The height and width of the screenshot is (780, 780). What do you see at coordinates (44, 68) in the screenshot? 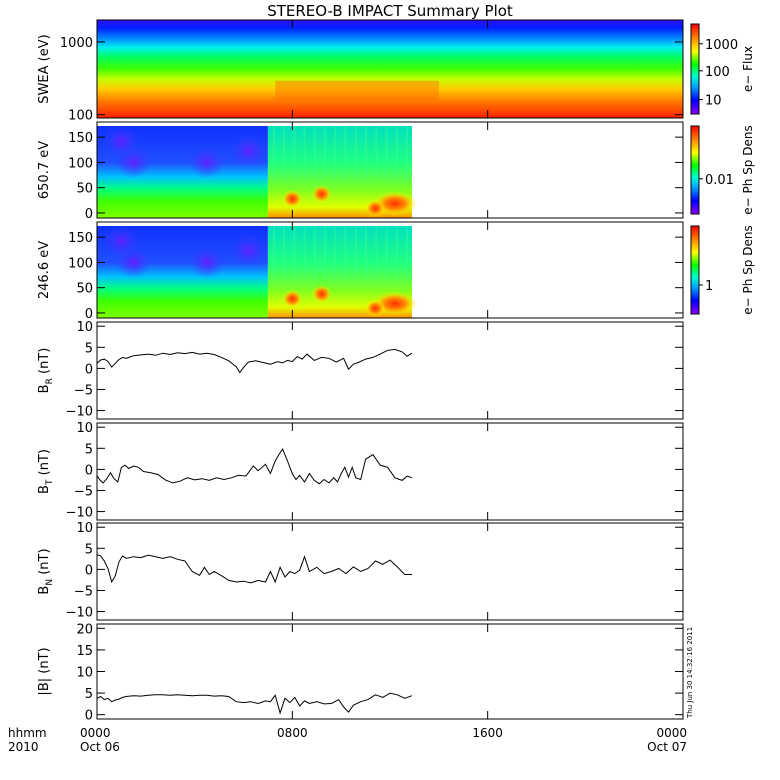
I see `ylabel-swea: SWEA (eV)` at bounding box center [44, 68].